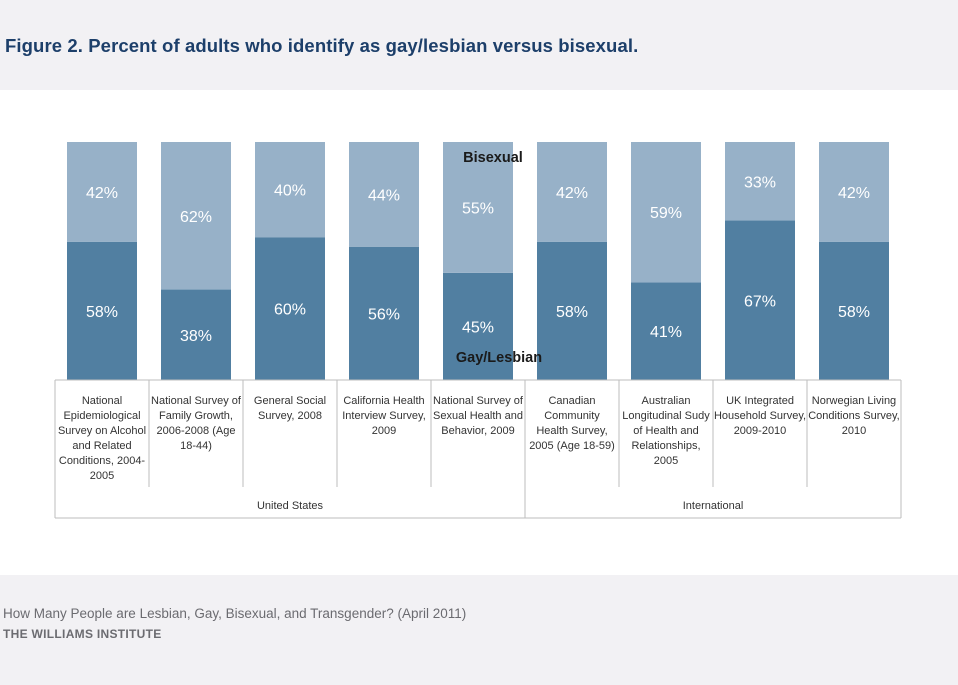 This screenshot has width=958, height=685. What do you see at coordinates (290, 506) in the screenshot?
I see `group-label-0: United States` at bounding box center [290, 506].